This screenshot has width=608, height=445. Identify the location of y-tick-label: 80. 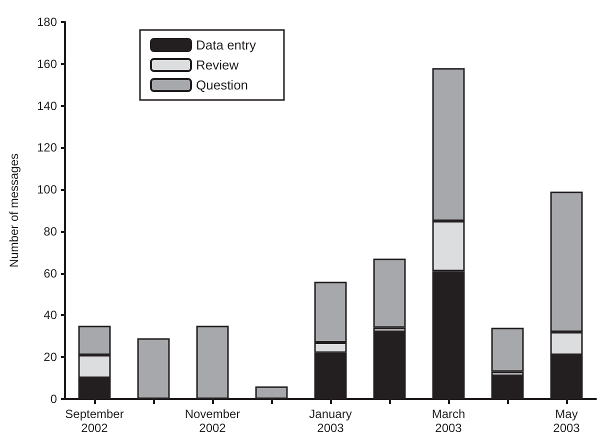
(51, 231).